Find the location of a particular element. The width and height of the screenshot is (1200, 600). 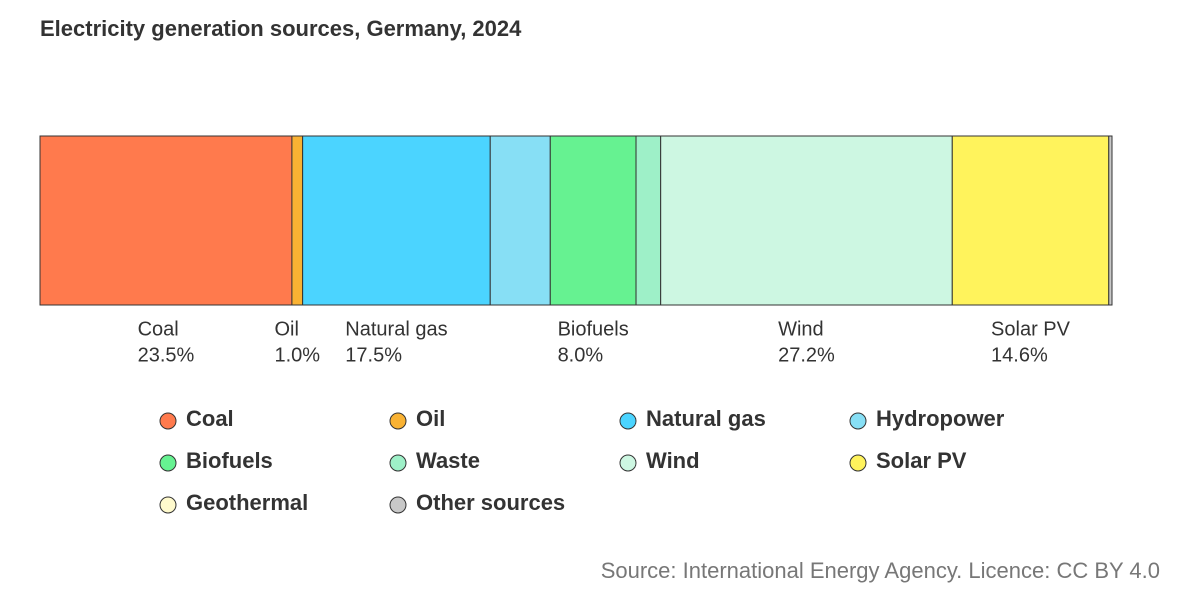

segment-name: Biofuels is located at coordinates (593, 329).